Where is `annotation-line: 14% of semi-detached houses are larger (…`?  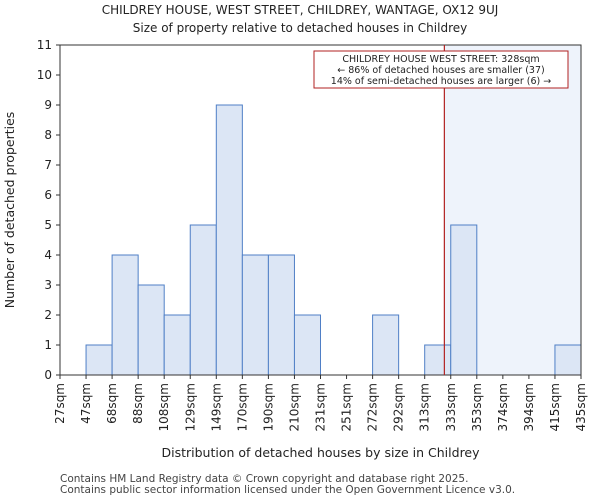
annotation-line: 14% of semi-detached houses are larger (… is located at coordinates (441, 81).